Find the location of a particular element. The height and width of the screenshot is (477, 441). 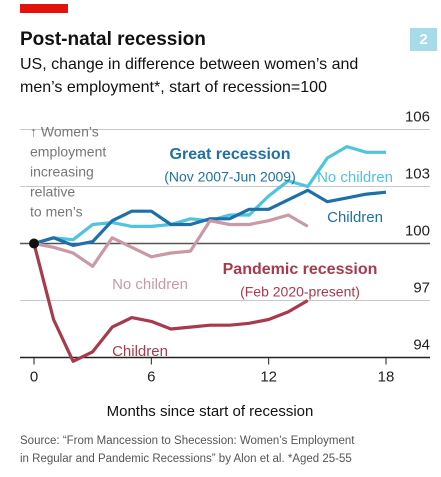

x-tick-label: 18 is located at coordinates (386, 376).